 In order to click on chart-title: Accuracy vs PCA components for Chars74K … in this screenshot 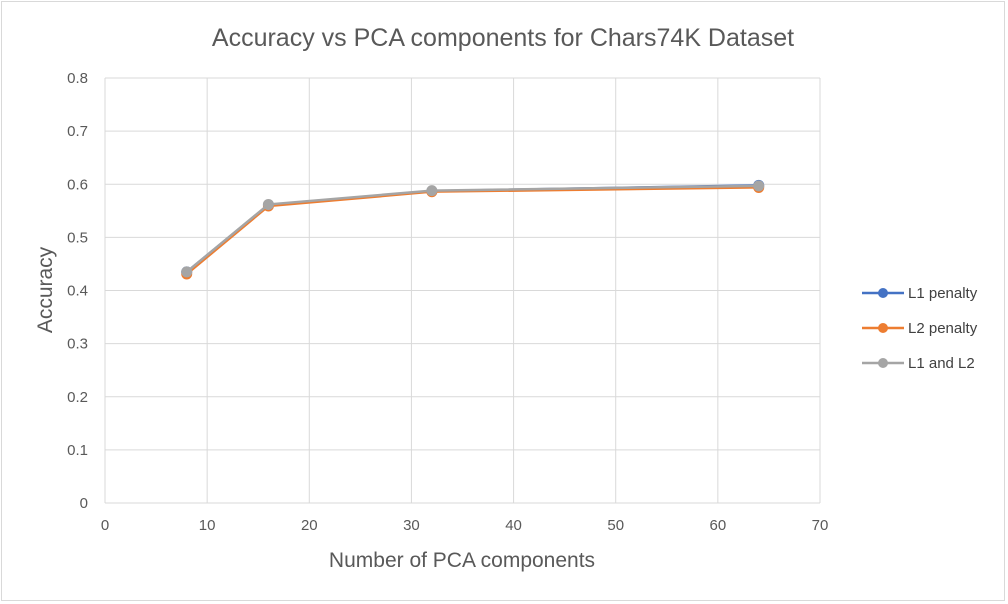, I will do `click(503, 38)`.